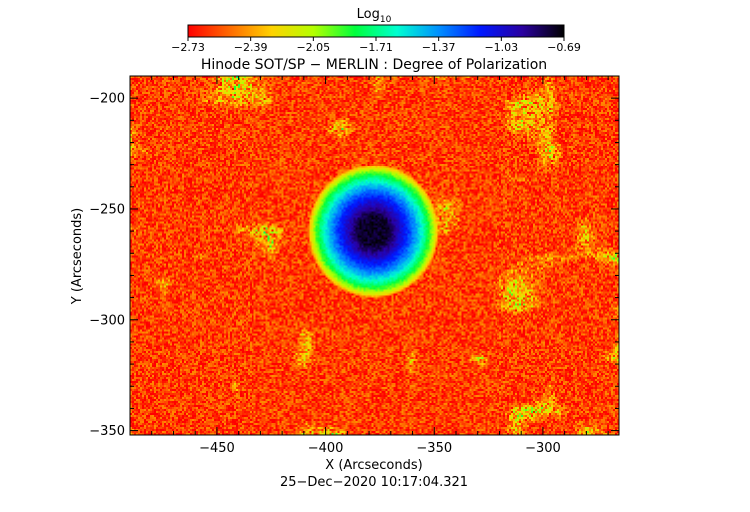 This screenshot has width=750, height=512. I want to click on y-axis-label: Y (Arcseconds), so click(77, 256).